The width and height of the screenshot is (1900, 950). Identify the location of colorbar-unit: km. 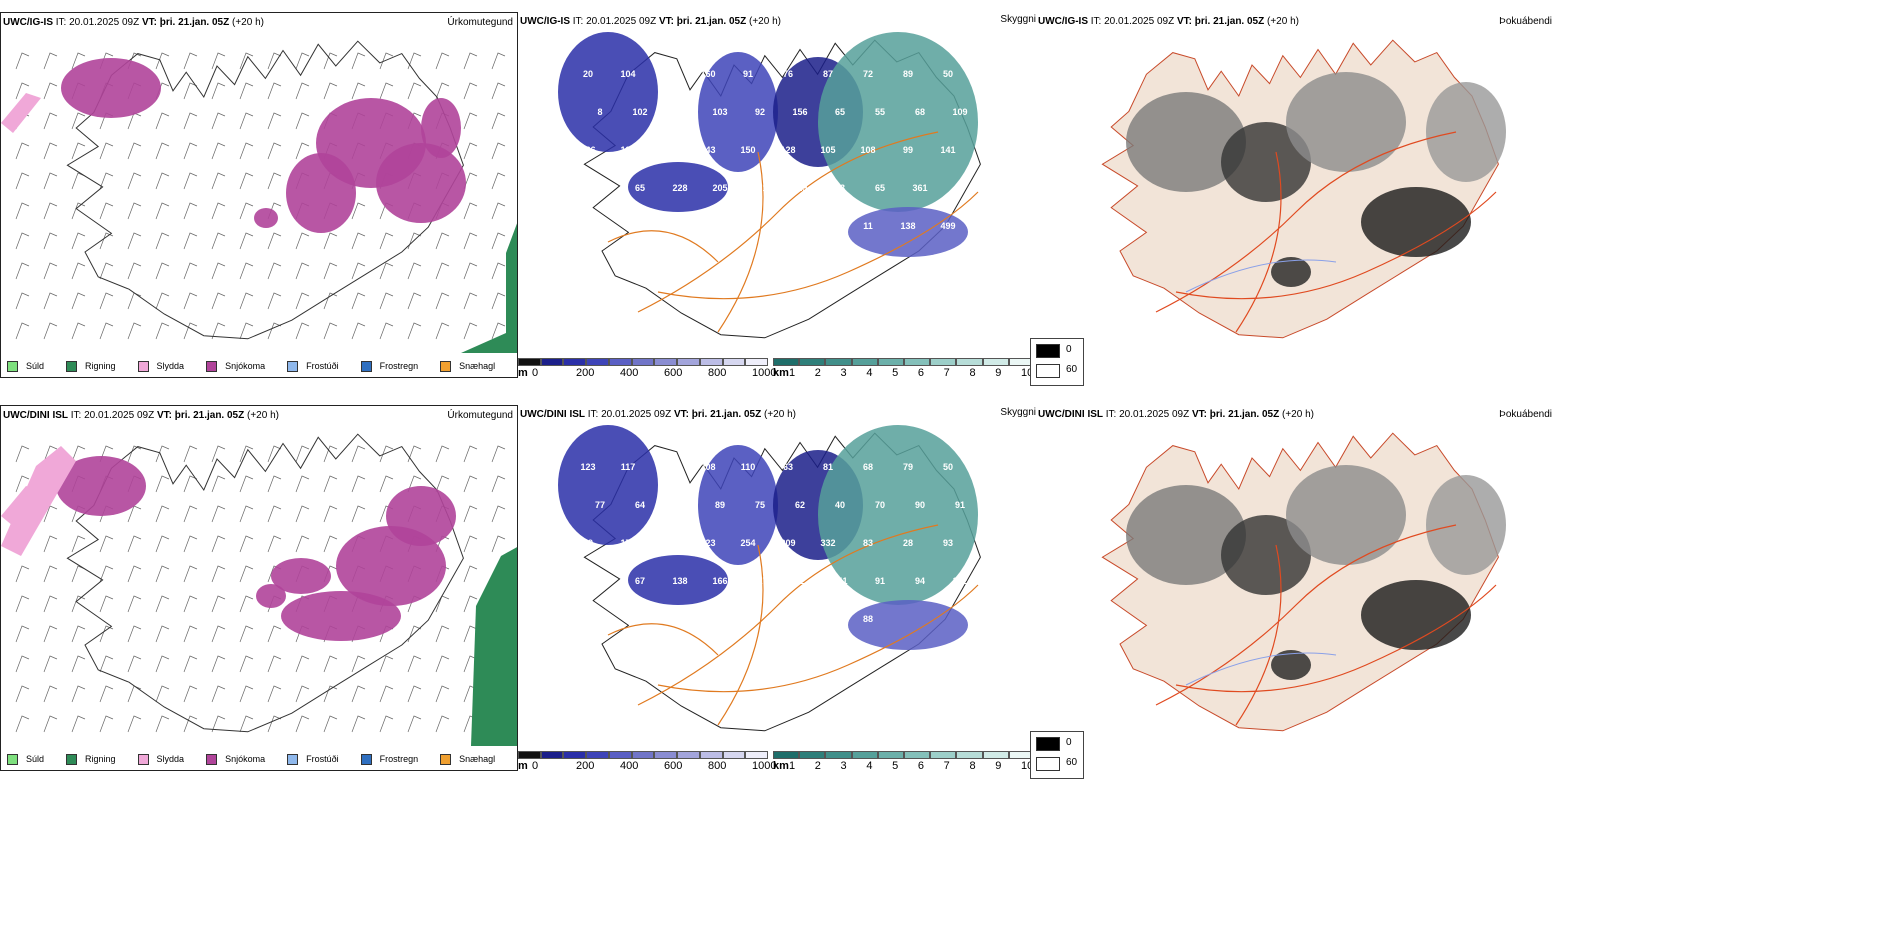
(781, 765).